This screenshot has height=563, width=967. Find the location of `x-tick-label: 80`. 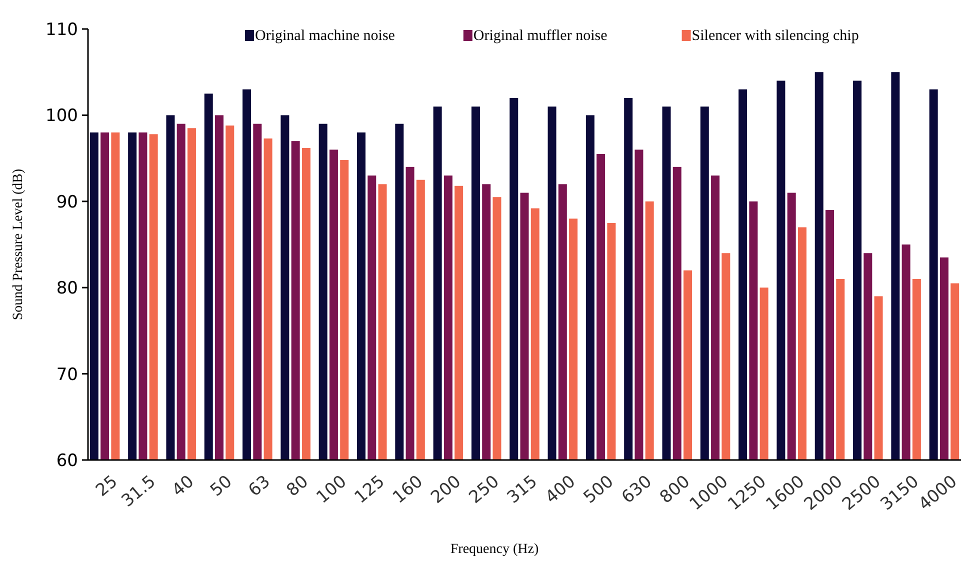

x-tick-label: 80 is located at coordinates (297, 486).